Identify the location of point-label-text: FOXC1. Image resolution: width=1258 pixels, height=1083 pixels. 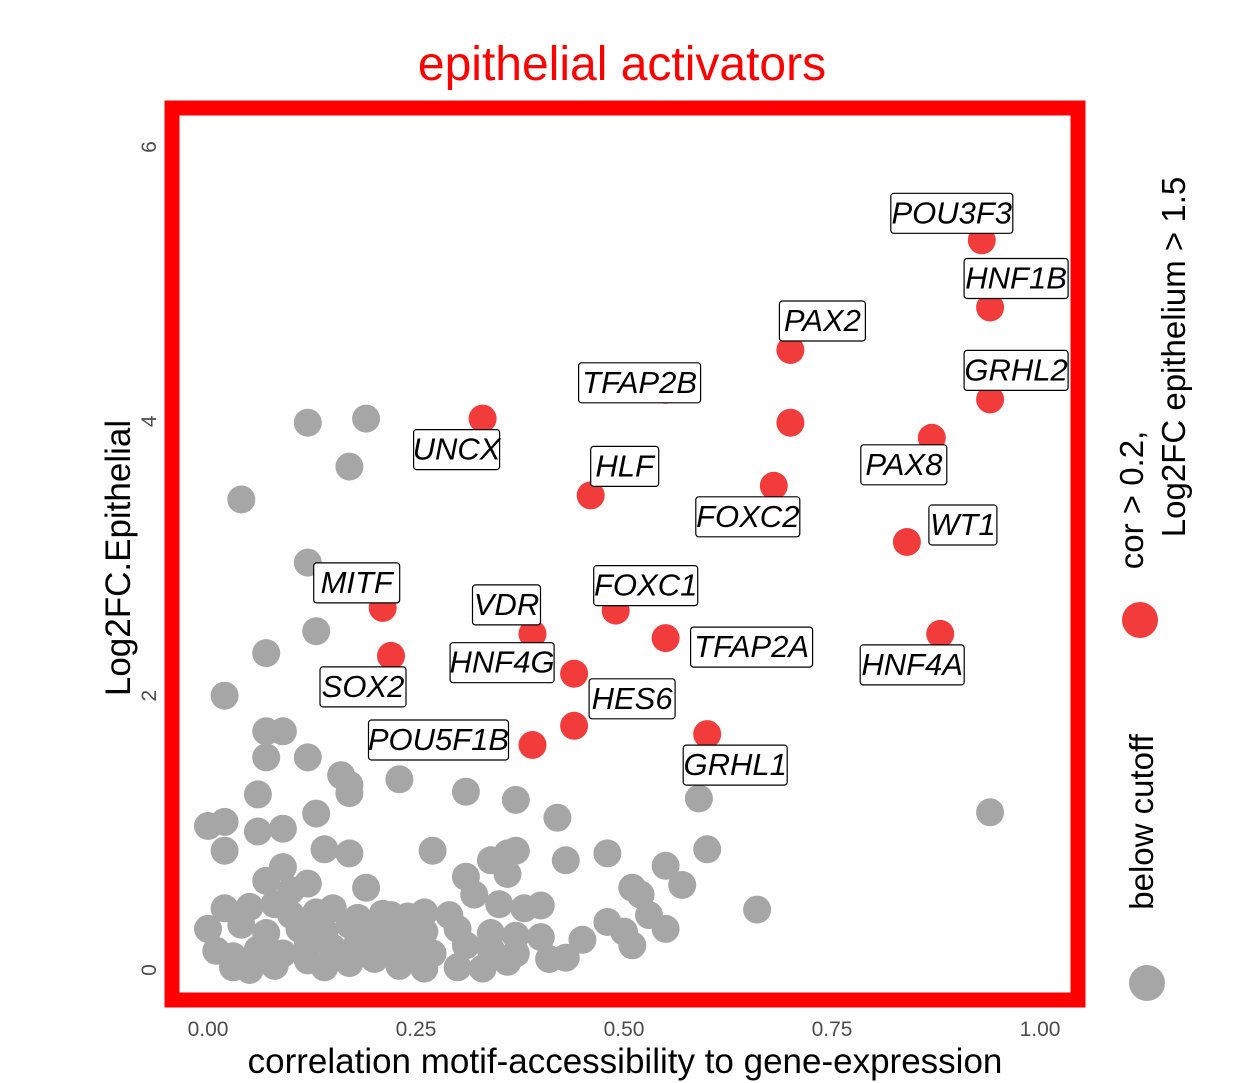
(645, 585).